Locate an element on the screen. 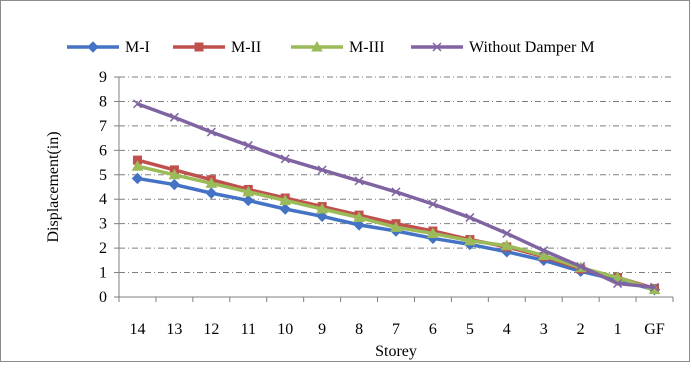 Image resolution: width=692 pixels, height=368 pixels. y-tick-label: 6 is located at coordinates (103, 150).